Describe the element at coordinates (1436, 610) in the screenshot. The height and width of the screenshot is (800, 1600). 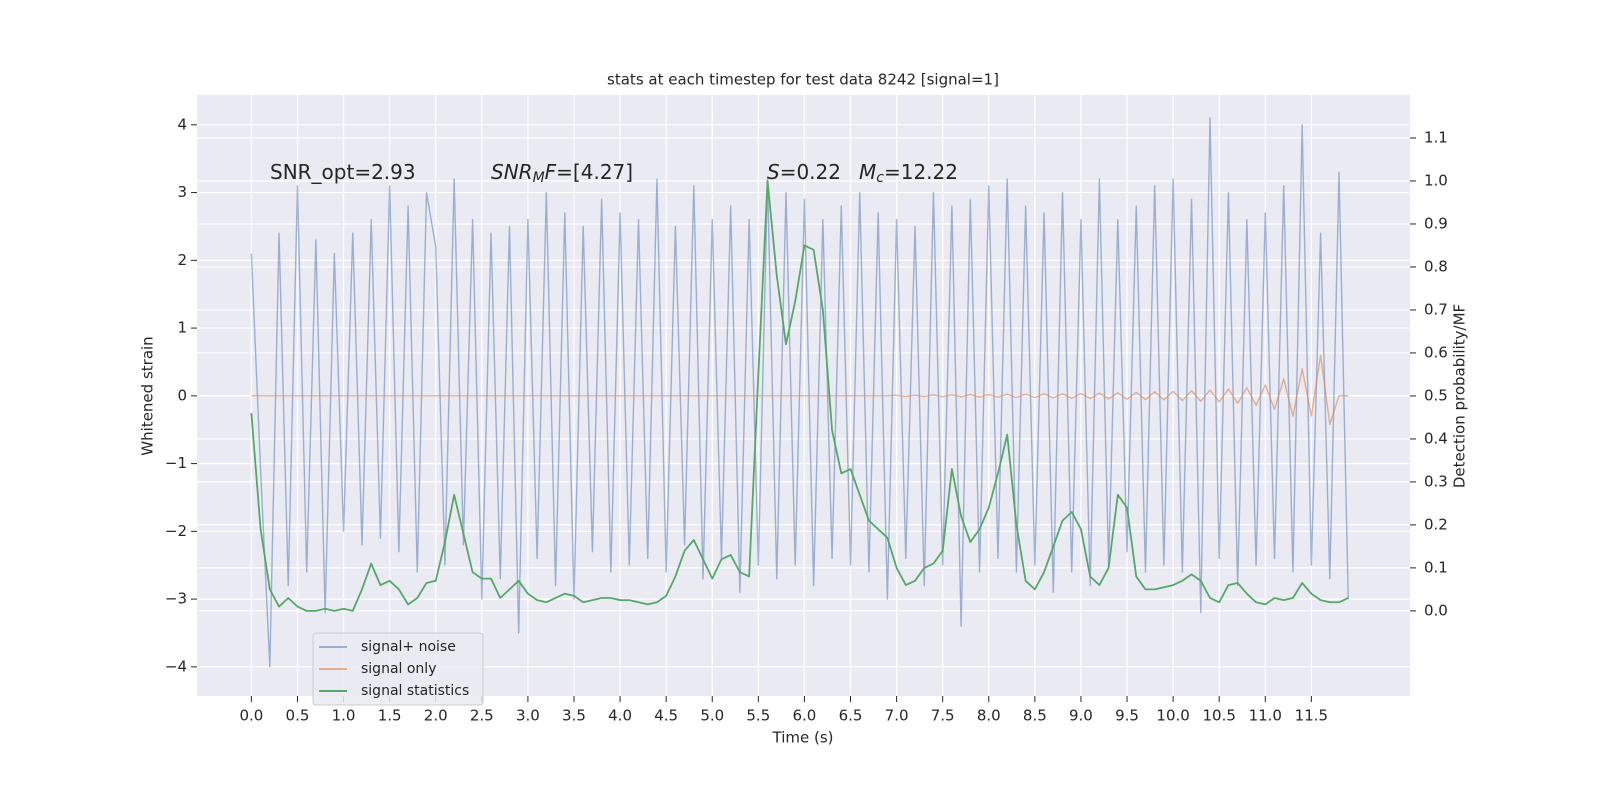
I see `y2-tick-label: 0.0` at that location.